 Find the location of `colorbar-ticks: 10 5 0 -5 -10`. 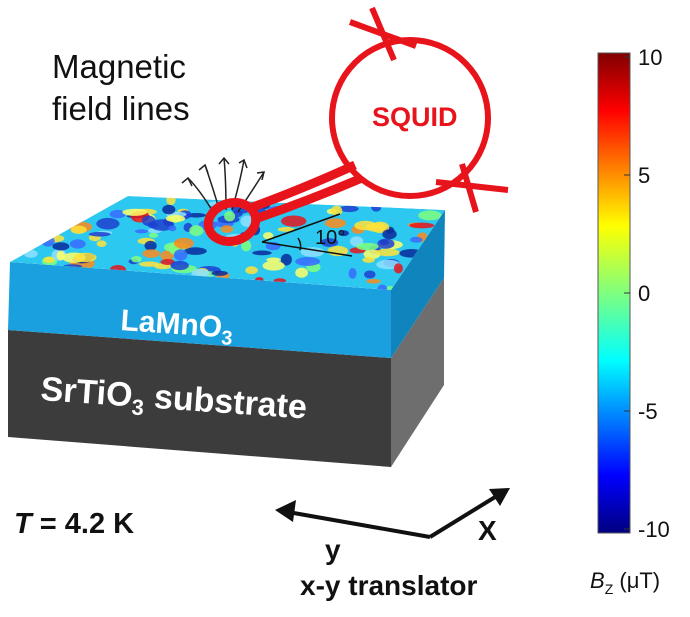

colorbar-ticks: 10 5 0 -5 -10 is located at coordinates (647, 293).